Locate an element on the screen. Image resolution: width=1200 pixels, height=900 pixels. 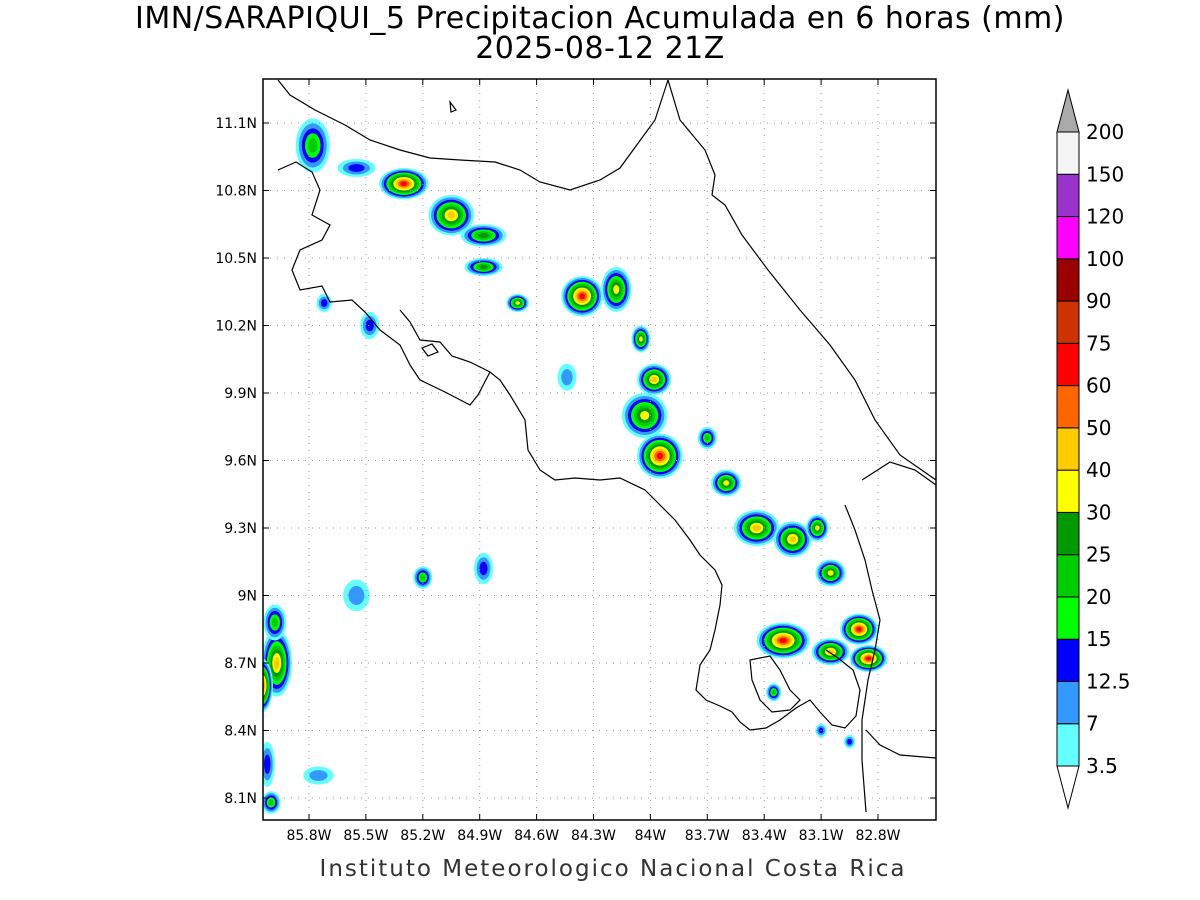
colorbar-label: 30 is located at coordinates (1098, 512).